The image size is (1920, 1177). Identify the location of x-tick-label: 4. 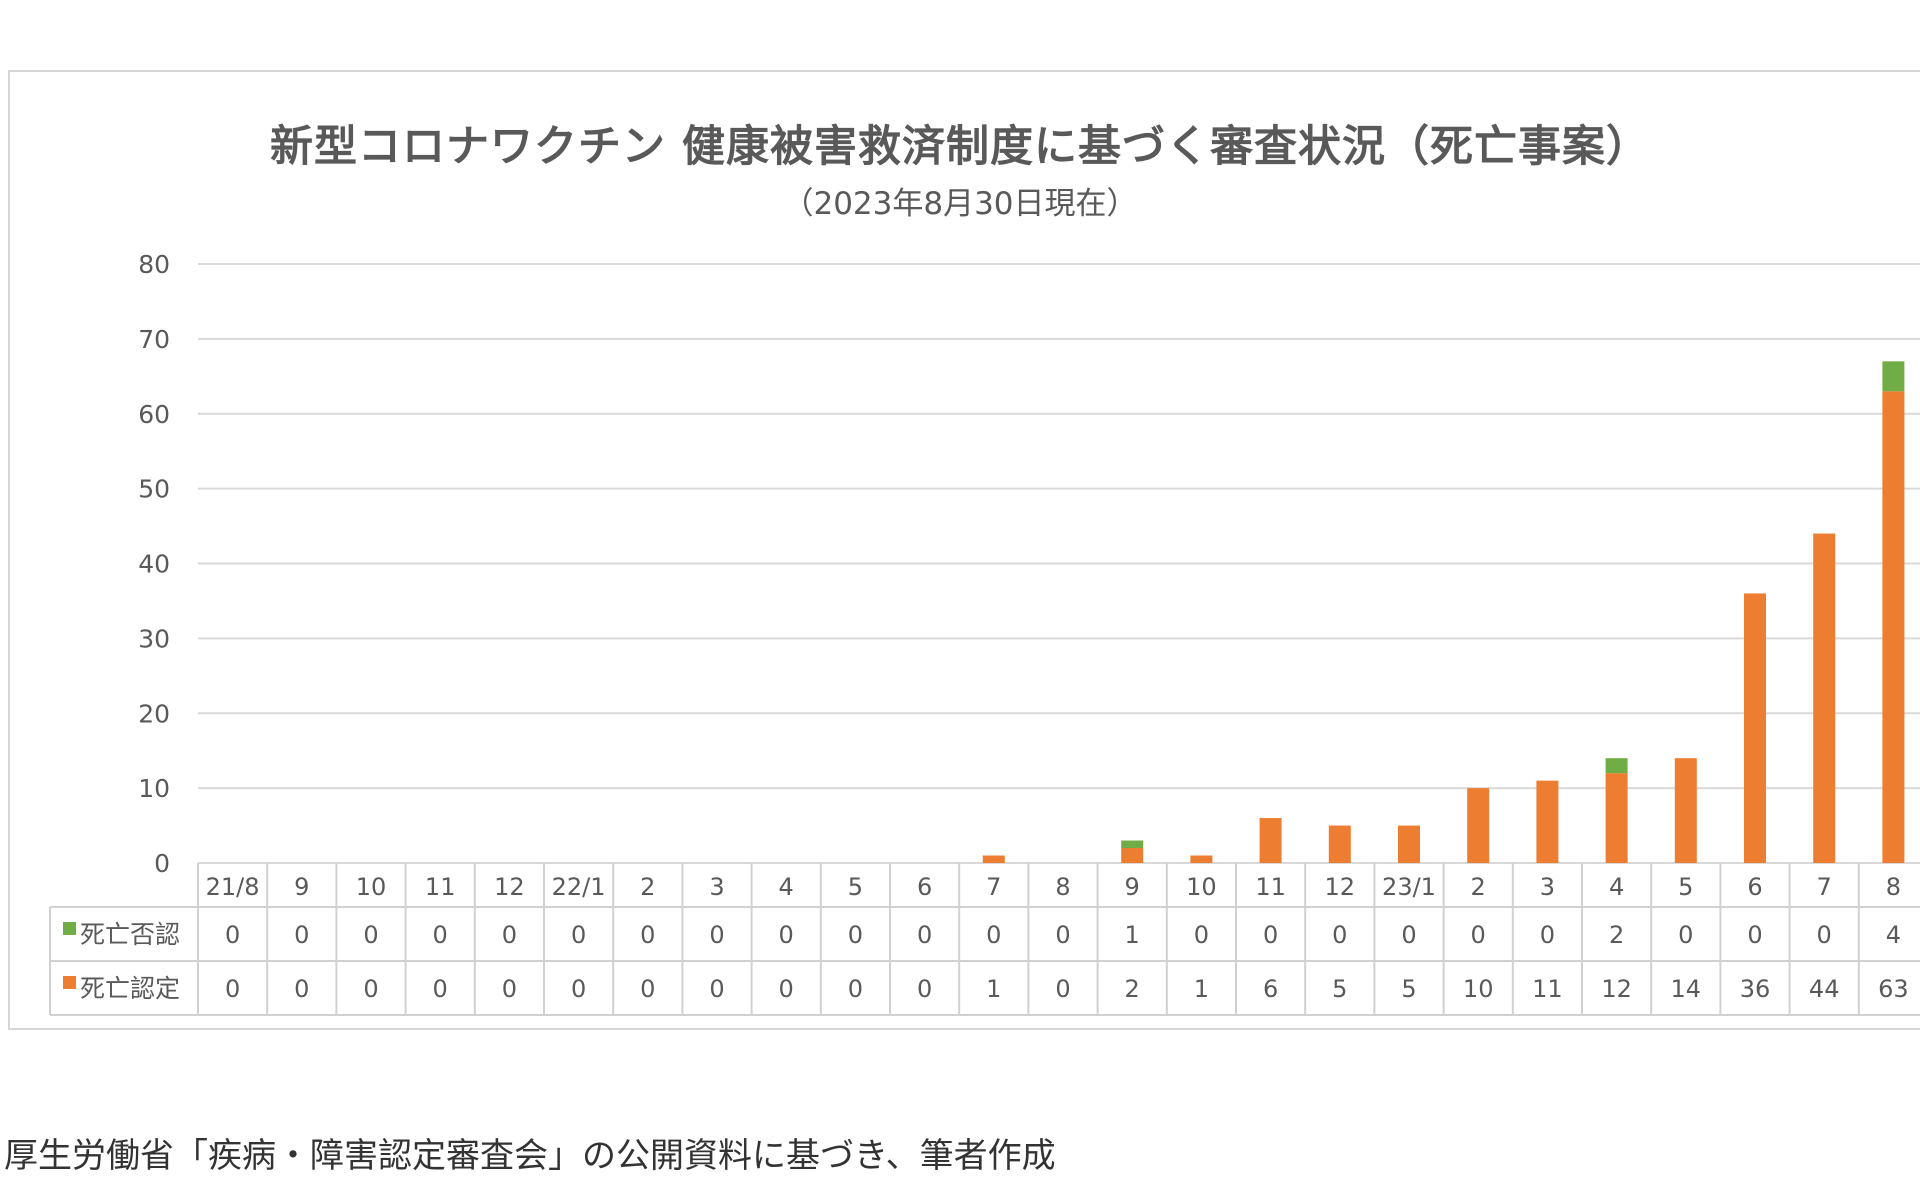
(786, 887).